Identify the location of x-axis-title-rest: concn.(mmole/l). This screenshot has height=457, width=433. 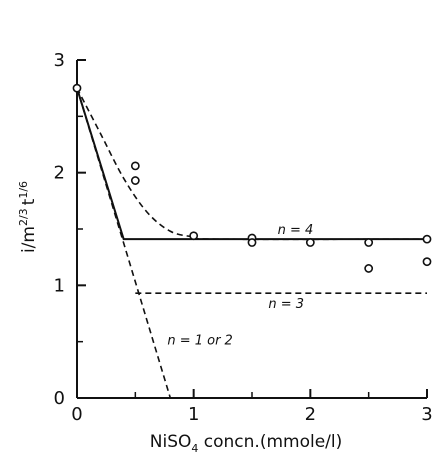
(270, 442).